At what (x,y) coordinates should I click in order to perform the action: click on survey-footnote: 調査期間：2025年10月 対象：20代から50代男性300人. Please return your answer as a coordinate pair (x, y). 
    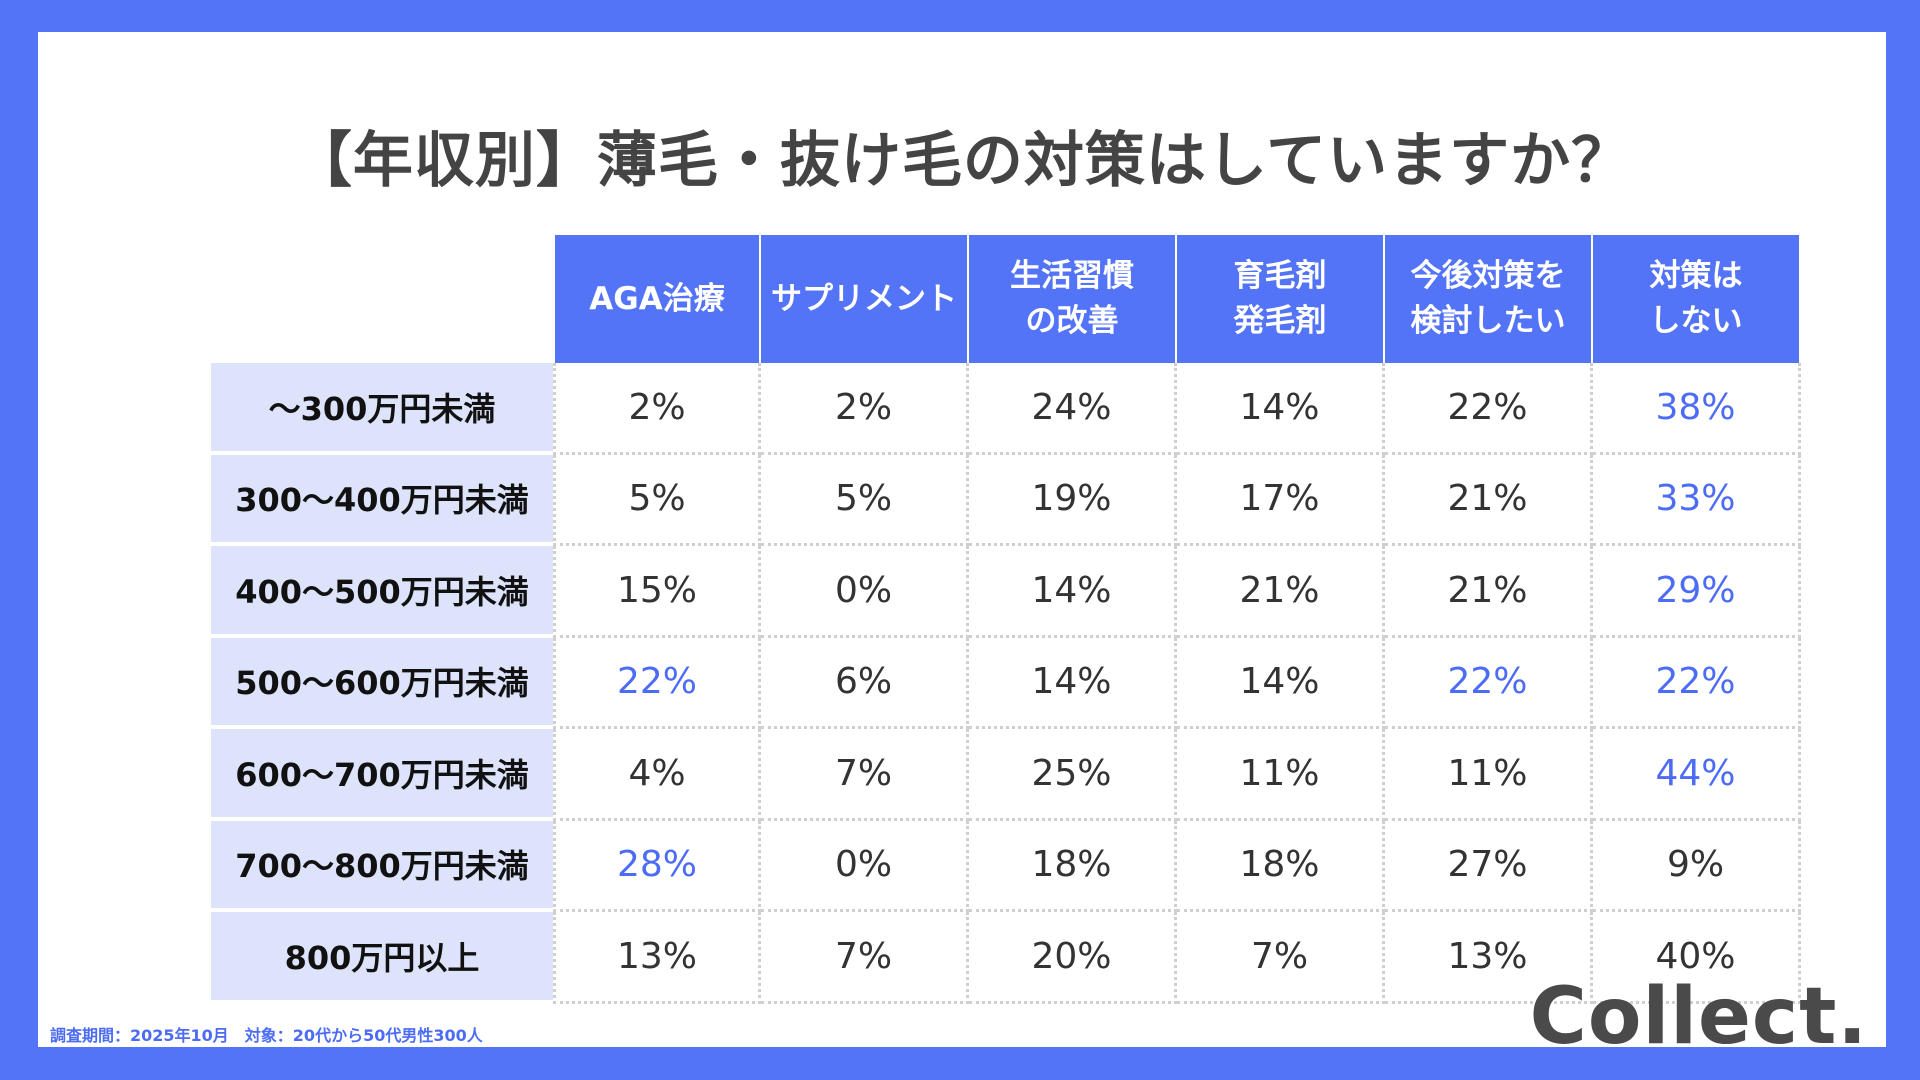
    Looking at the image, I should click on (266, 1035).